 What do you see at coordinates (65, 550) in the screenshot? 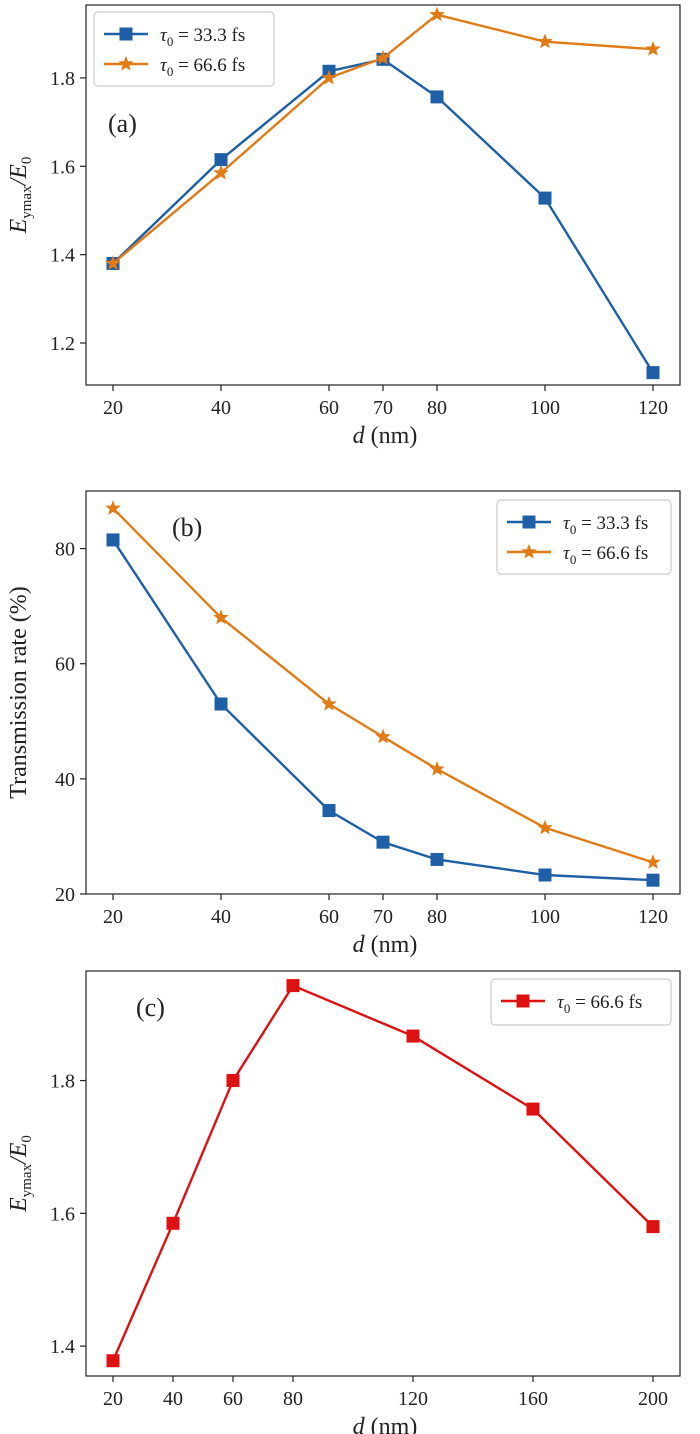
I see `y-tick-label: 80` at bounding box center [65, 550].